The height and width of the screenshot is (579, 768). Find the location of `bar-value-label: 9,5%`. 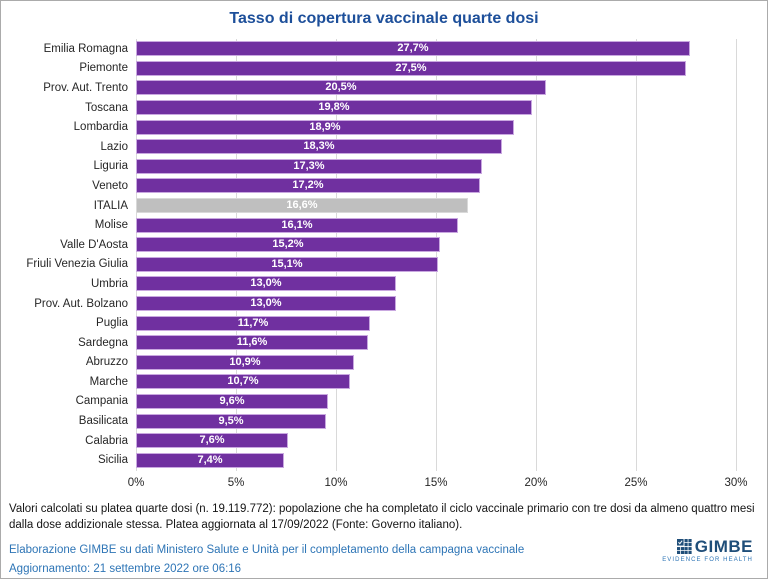

bar-value-label: 9,5% is located at coordinates (231, 420).